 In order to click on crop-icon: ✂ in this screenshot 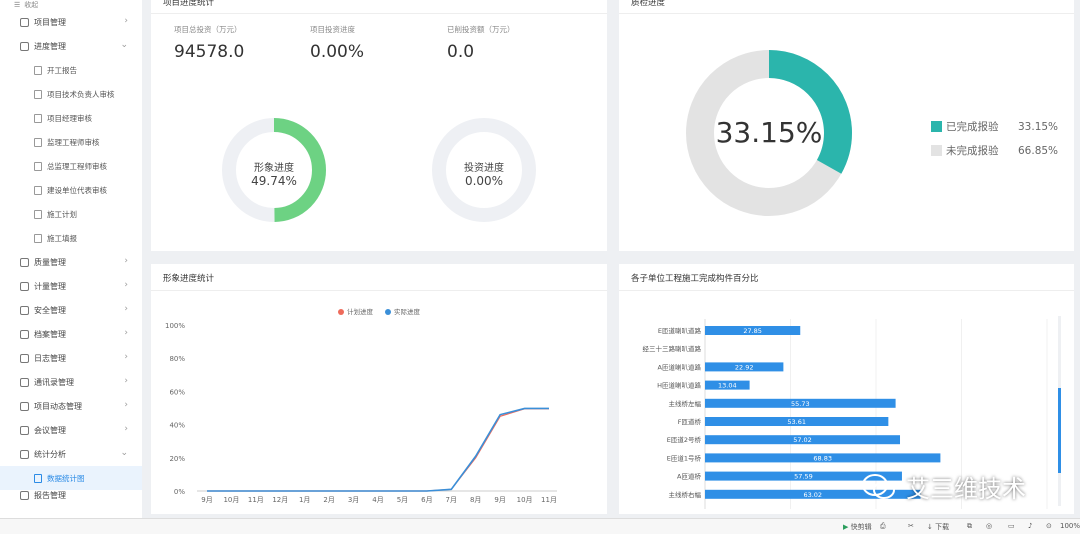, I will do `click(911, 526)`.